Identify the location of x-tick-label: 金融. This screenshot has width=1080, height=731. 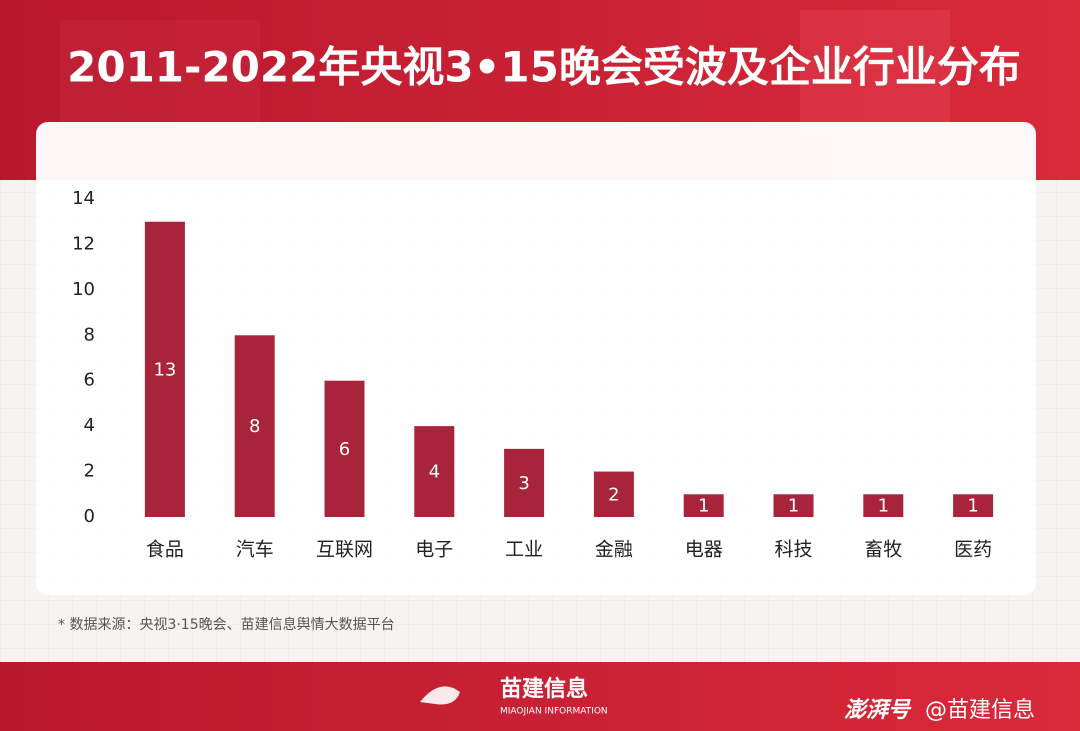
(614, 550).